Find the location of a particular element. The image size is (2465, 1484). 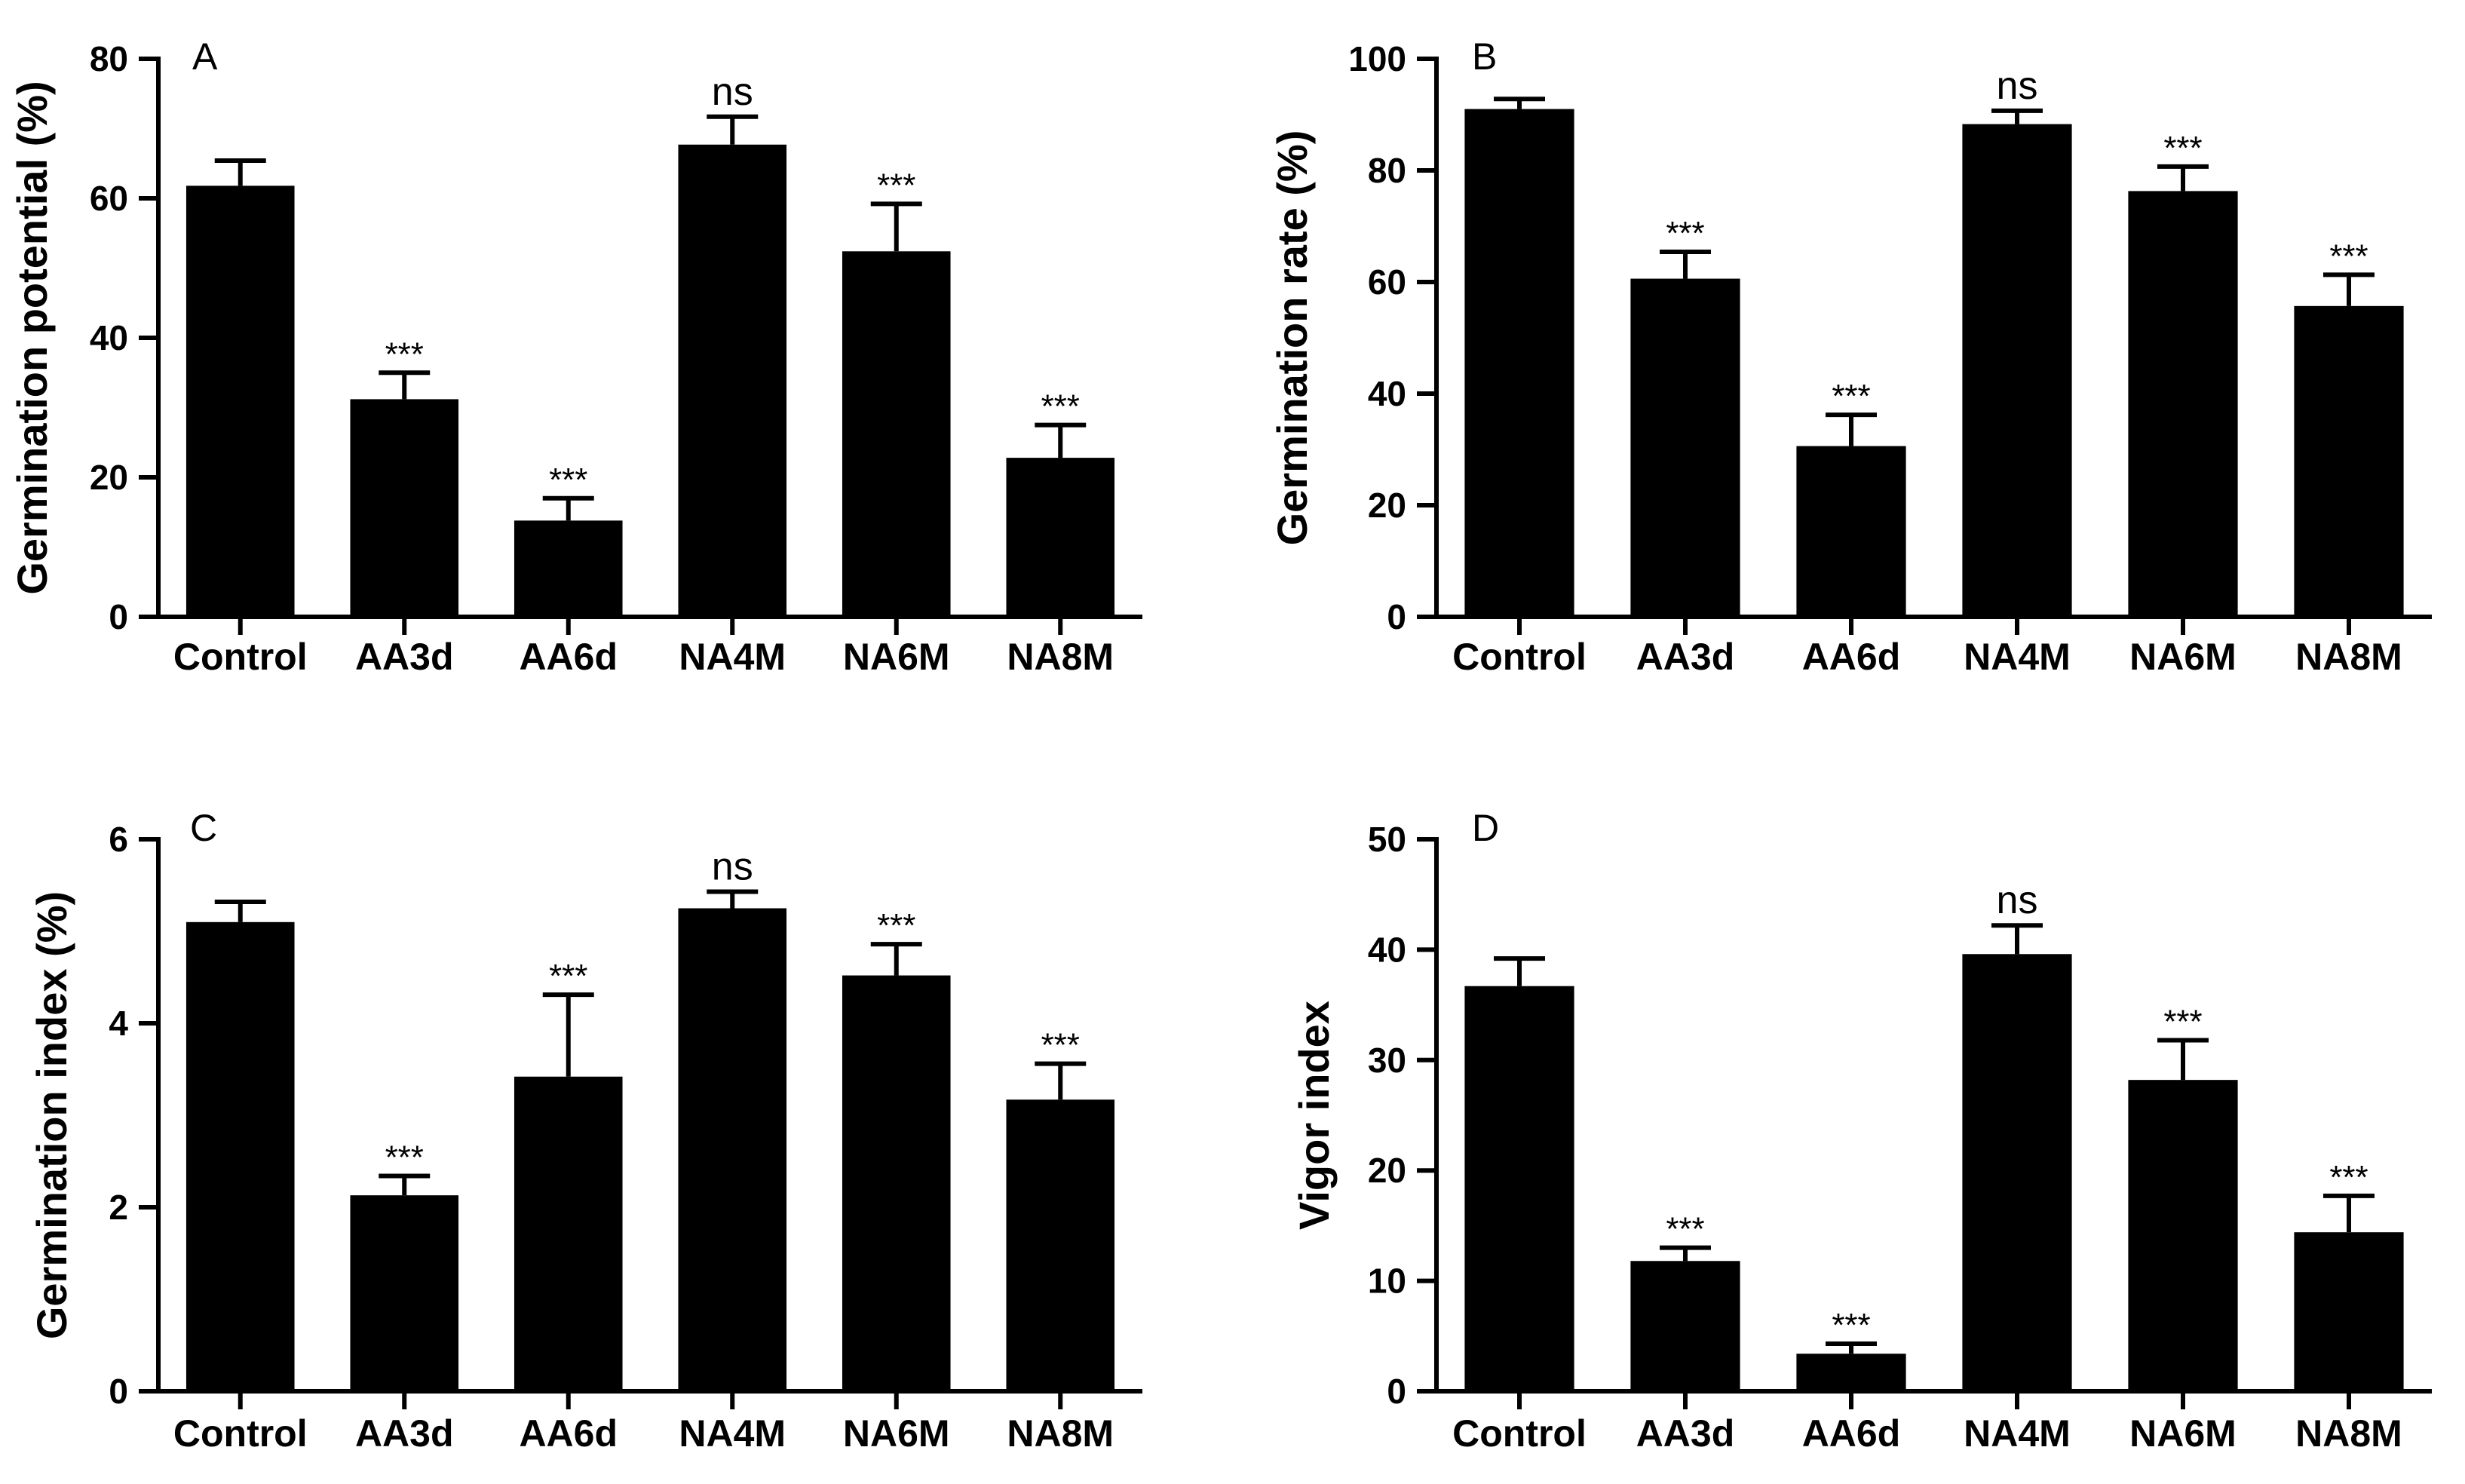

y-tick-label: 30 is located at coordinates (1387, 1060).